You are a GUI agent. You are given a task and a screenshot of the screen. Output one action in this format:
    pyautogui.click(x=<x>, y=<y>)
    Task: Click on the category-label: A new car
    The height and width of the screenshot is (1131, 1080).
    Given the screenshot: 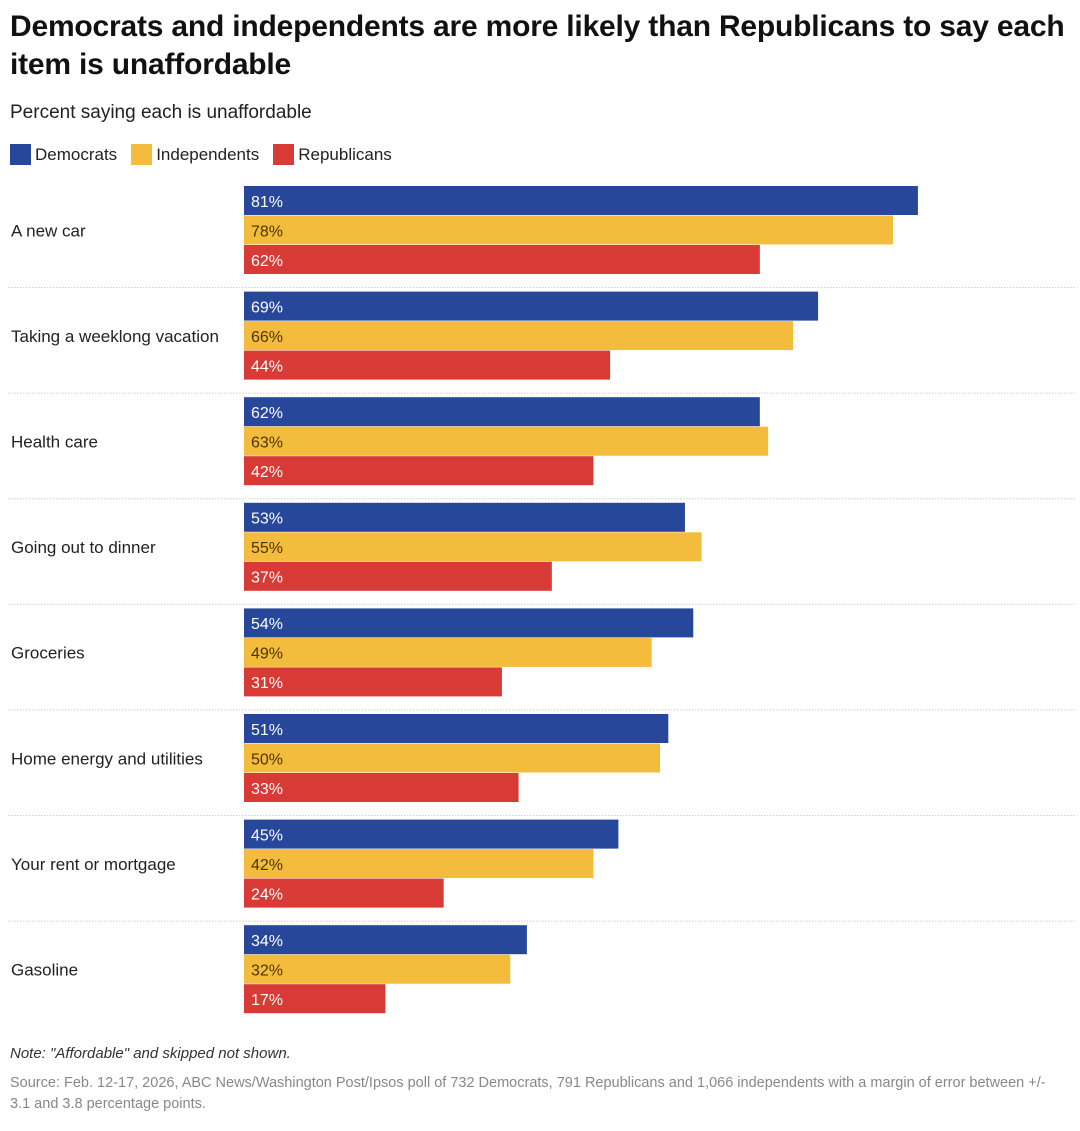 What is the action you would take?
    pyautogui.click(x=48, y=230)
    